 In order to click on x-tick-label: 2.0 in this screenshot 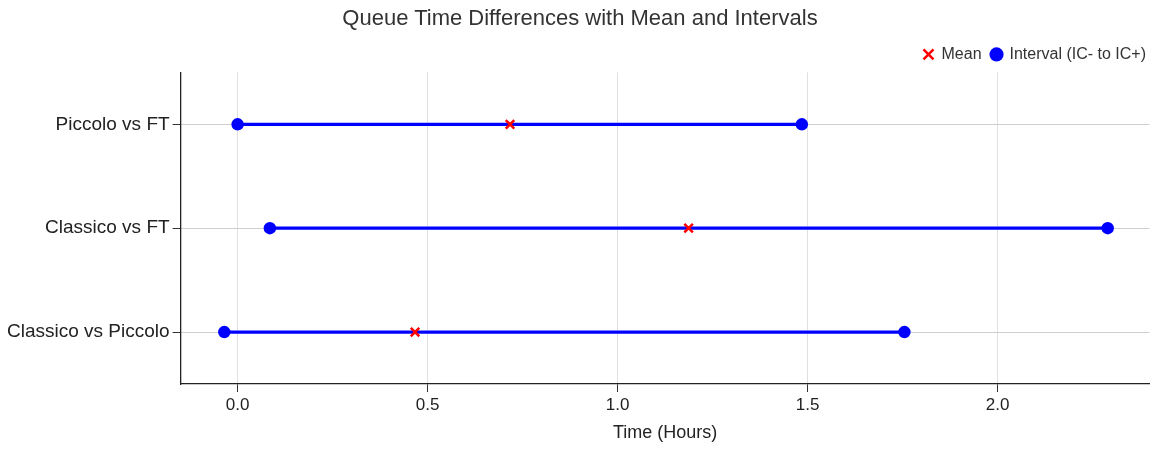, I will do `click(997, 404)`.